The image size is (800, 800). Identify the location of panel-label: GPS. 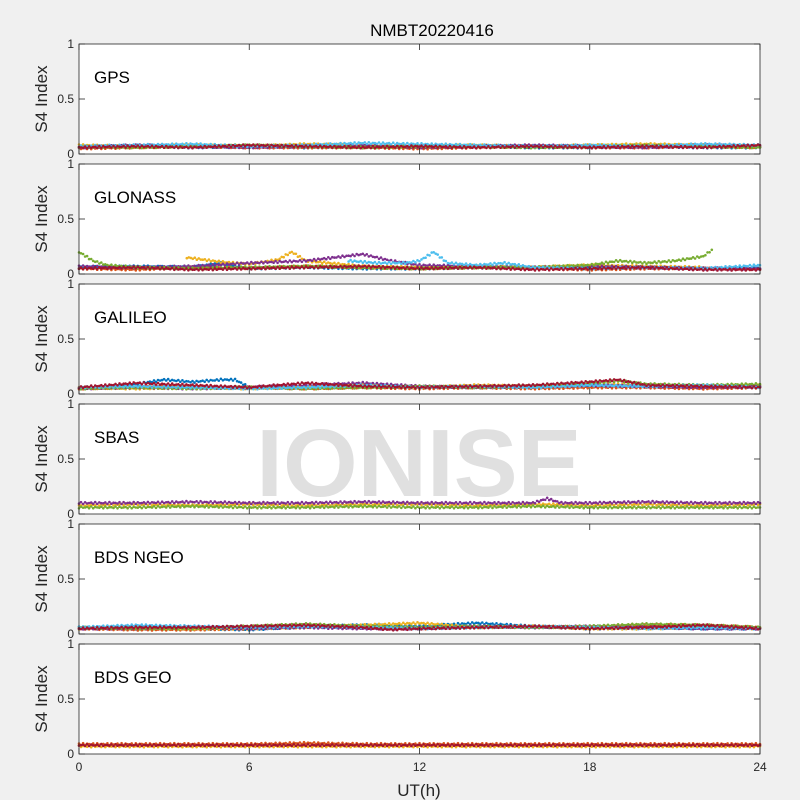
(112, 77).